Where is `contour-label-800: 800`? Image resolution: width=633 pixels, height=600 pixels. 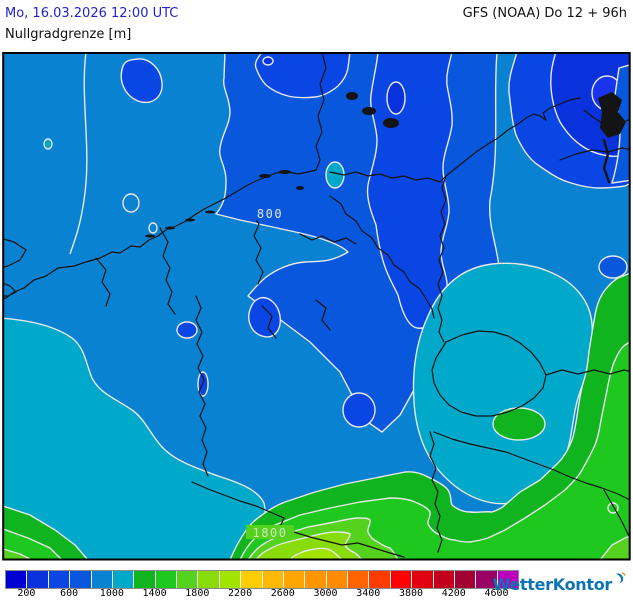
contour-label-800: 800 is located at coordinates (270, 214).